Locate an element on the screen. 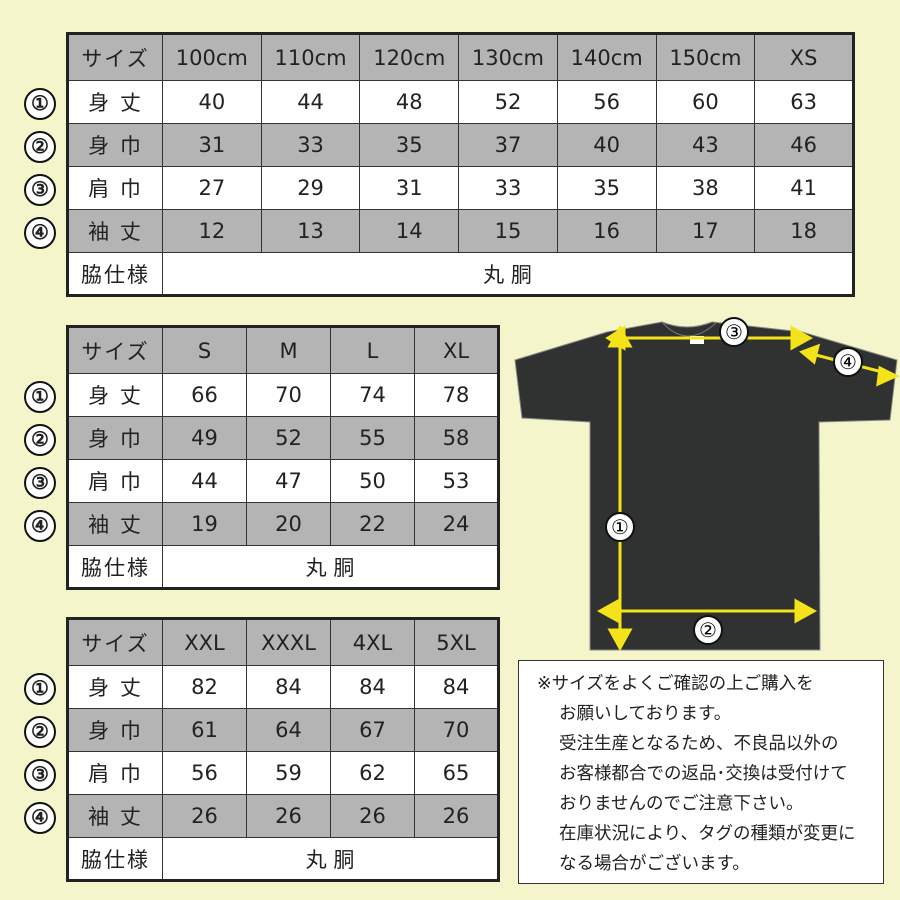 This screenshot has height=900, width=900. table-row: 身 丈 82 84 84 84 is located at coordinates (283, 687).